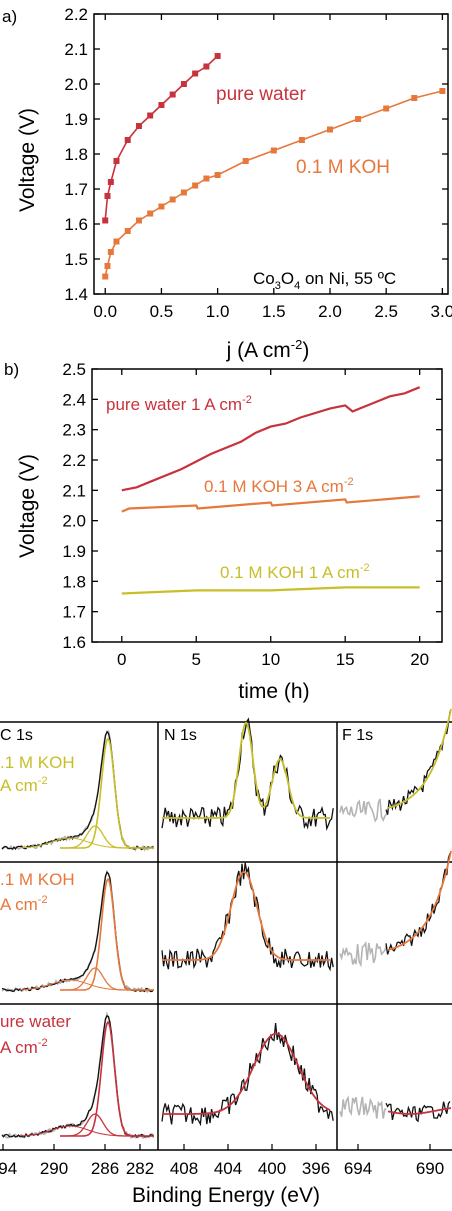 This screenshot has width=452, height=1211. I want to click on series-label-koh-3a: 0.1 M KOH 3 A cm-2, so click(279, 486).